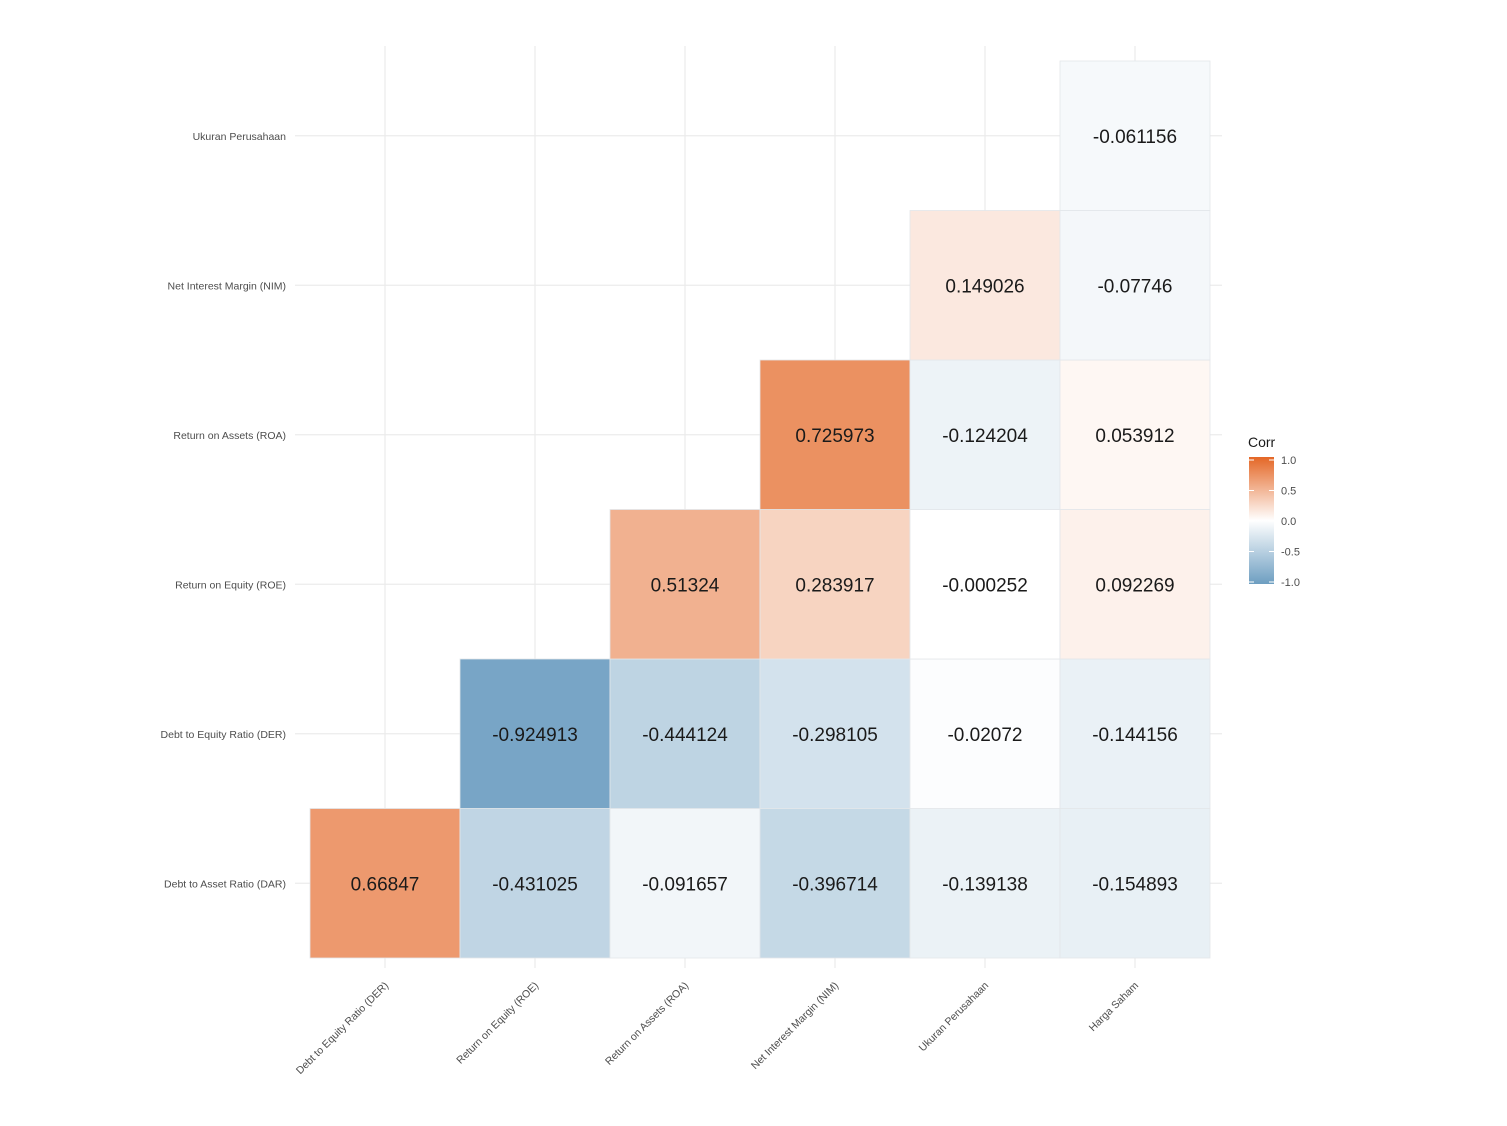  Describe the element at coordinates (1288, 492) in the screenshot. I see `legend-tick-label: 0.5` at that location.